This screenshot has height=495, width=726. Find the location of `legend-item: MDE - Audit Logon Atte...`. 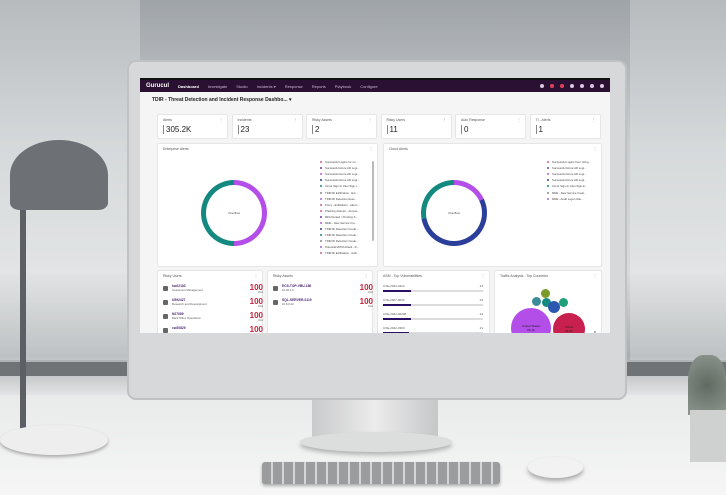

legend-item: MDE - Audit Logon Atte... is located at coordinates (569, 199).